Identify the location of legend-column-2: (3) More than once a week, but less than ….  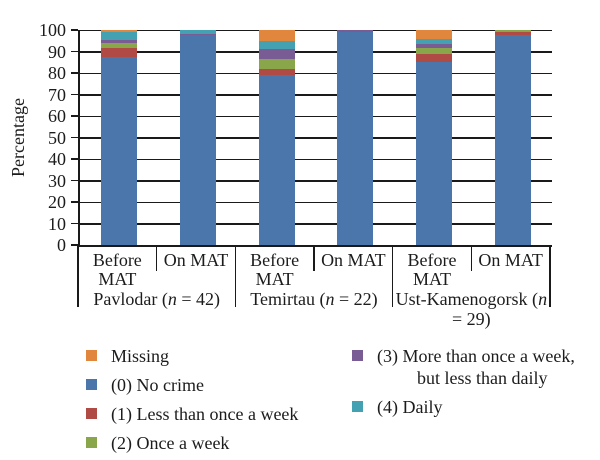
(463, 385).